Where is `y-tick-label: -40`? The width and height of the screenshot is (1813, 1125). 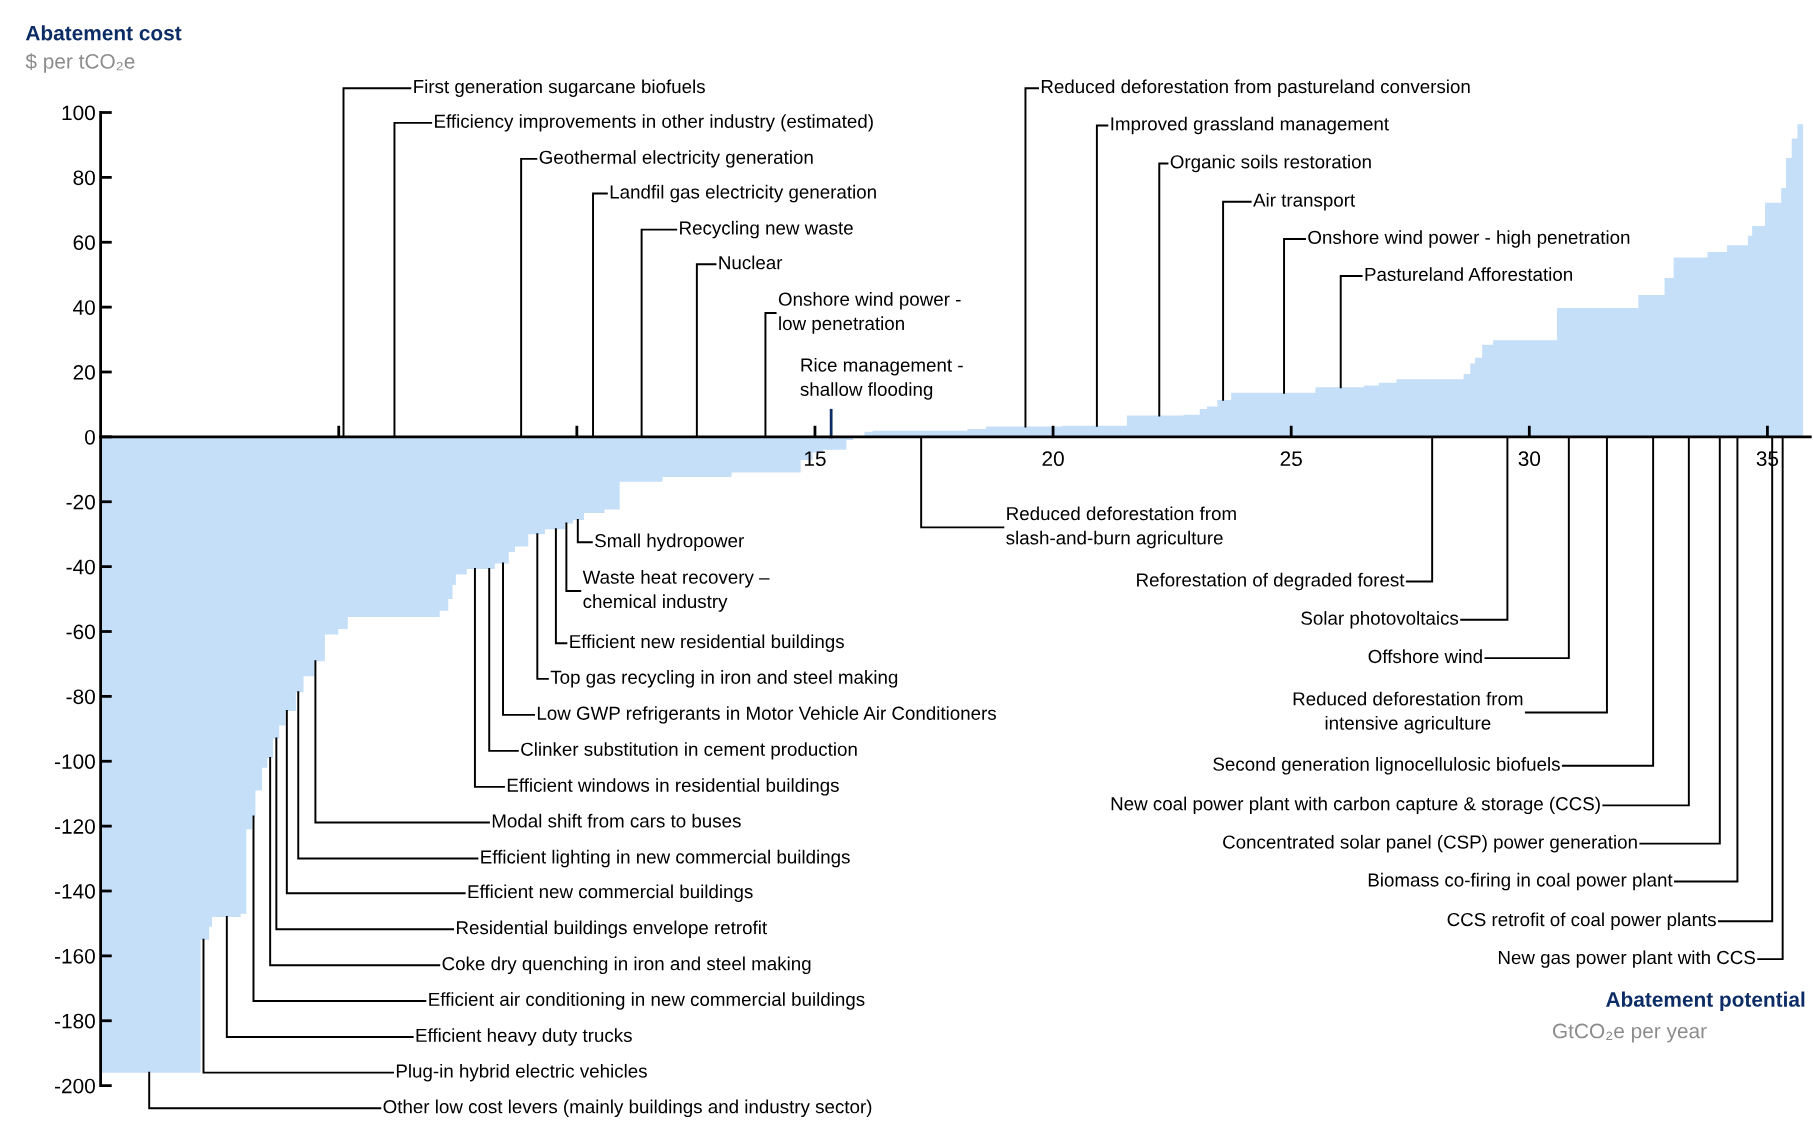
y-tick-label: -40 is located at coordinates (80, 567).